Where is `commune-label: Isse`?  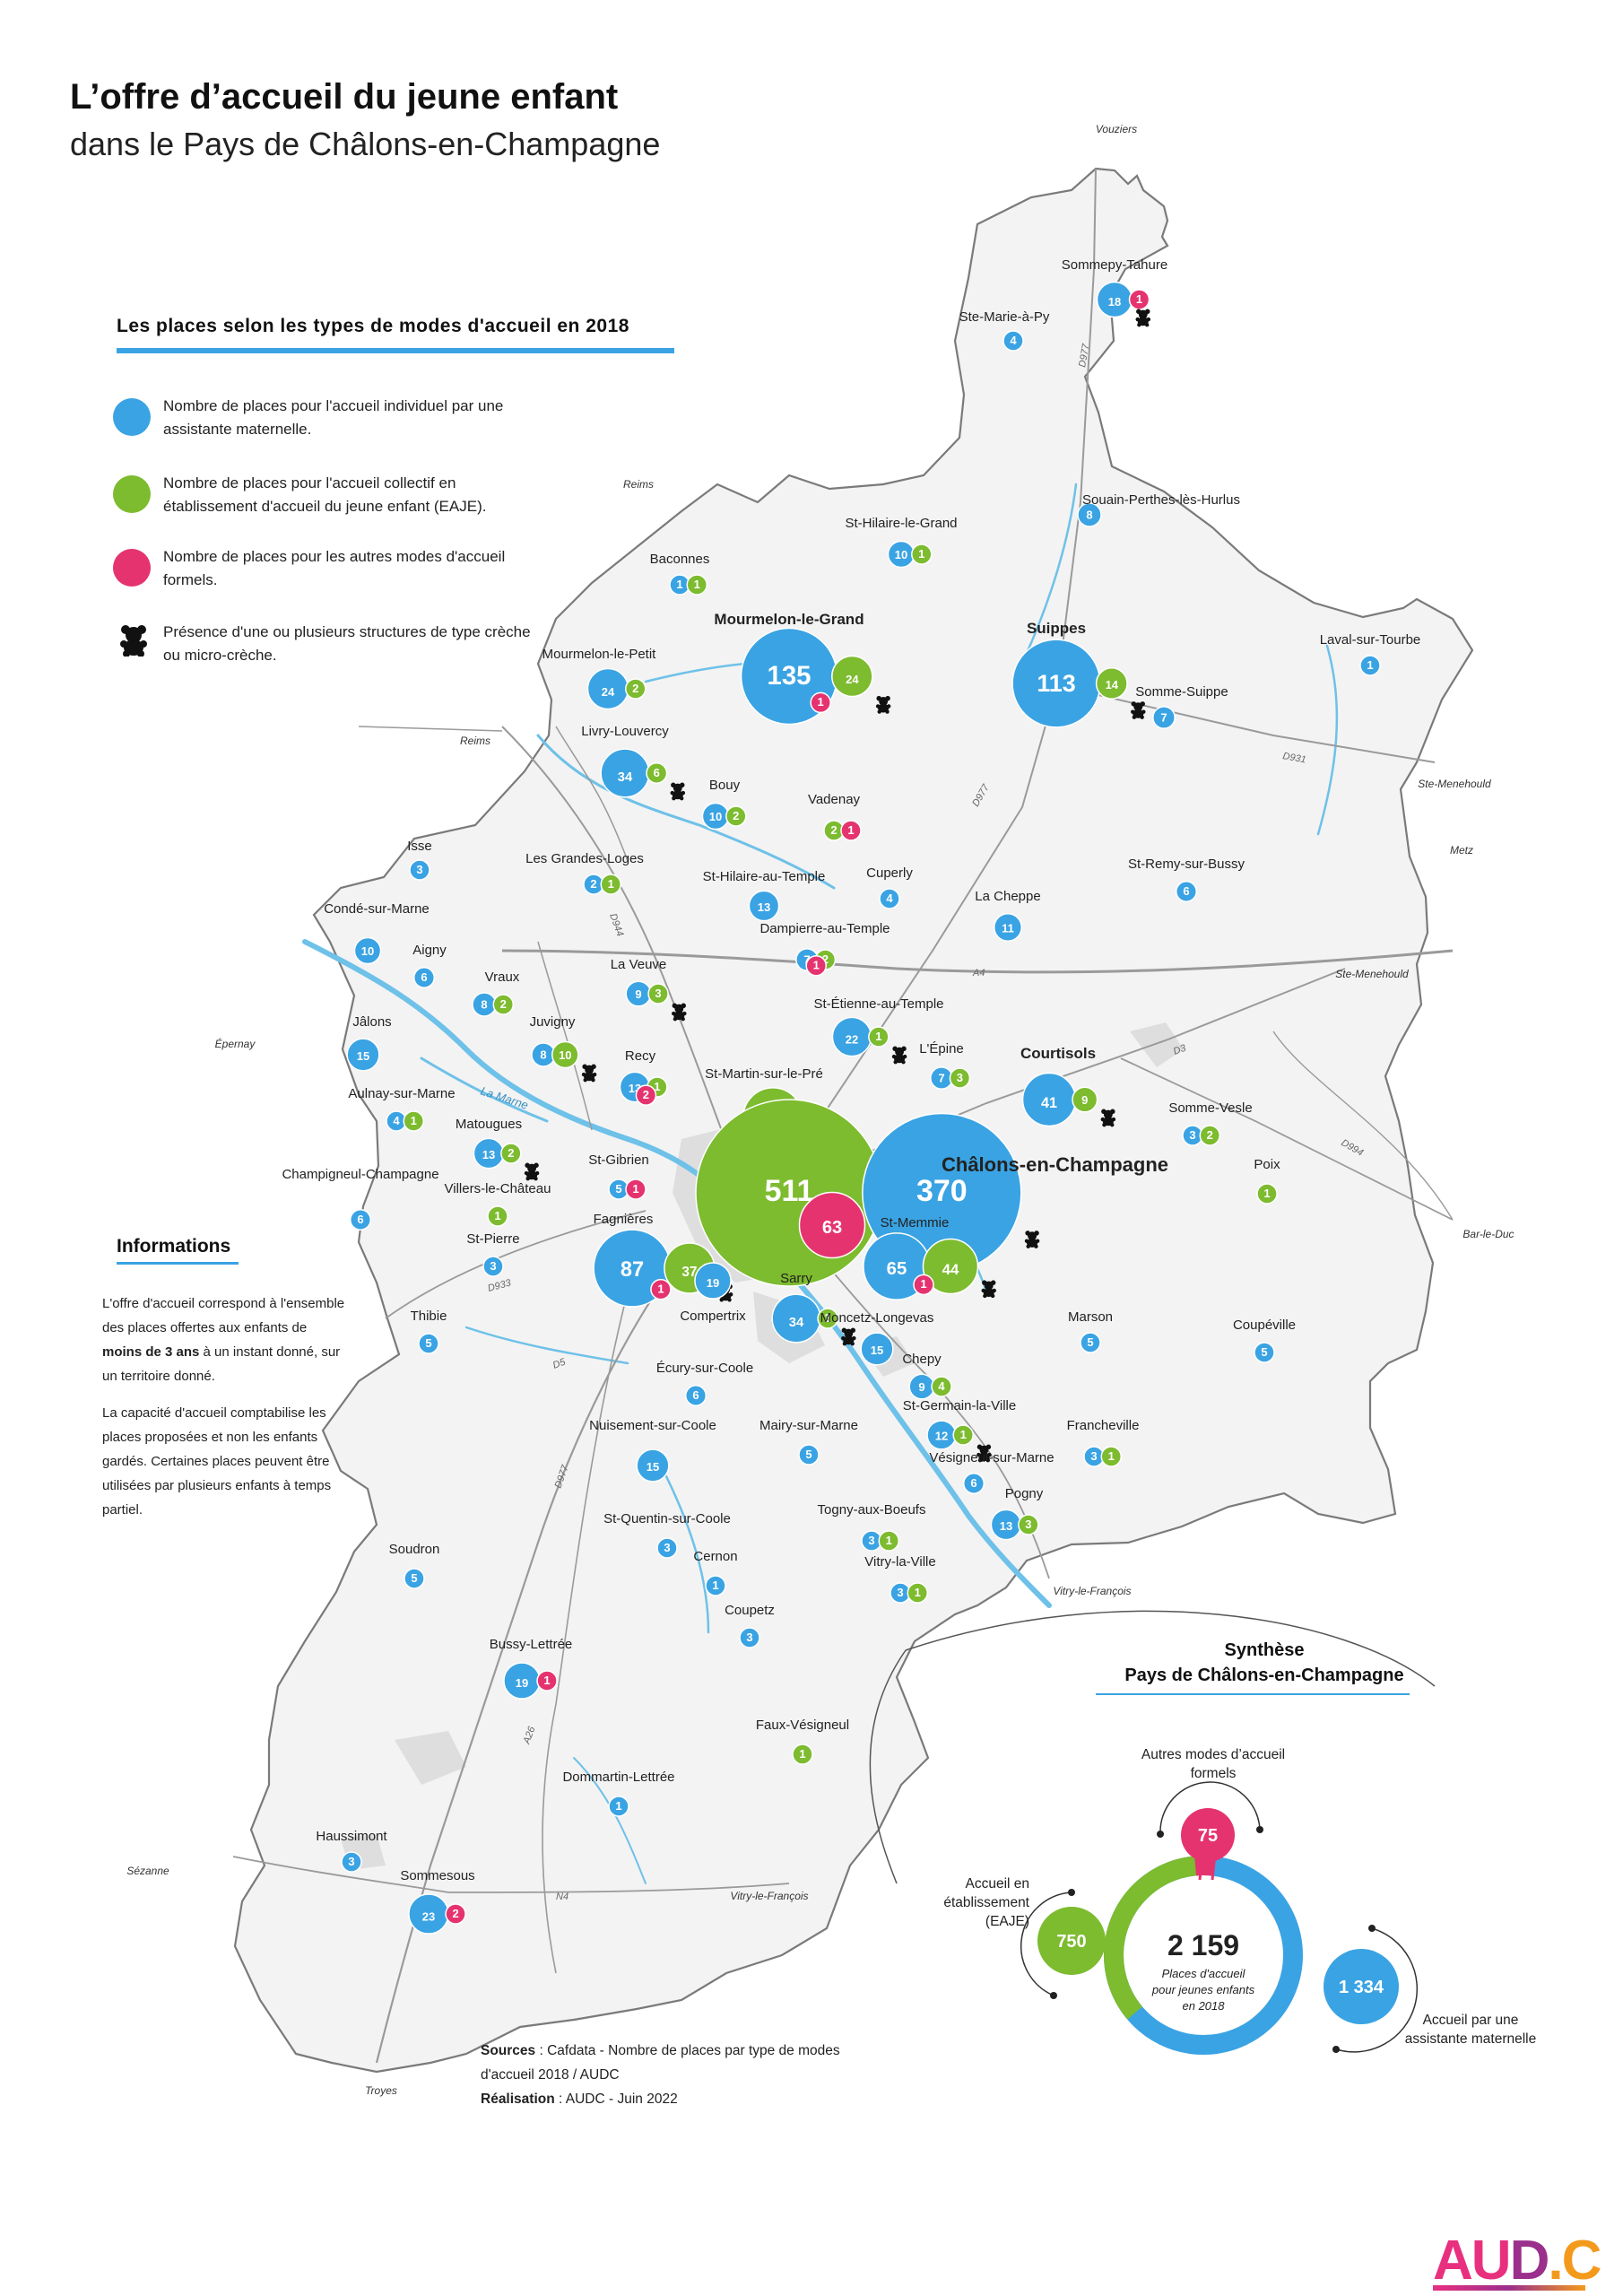
commune-label: Isse is located at coordinates (419, 846).